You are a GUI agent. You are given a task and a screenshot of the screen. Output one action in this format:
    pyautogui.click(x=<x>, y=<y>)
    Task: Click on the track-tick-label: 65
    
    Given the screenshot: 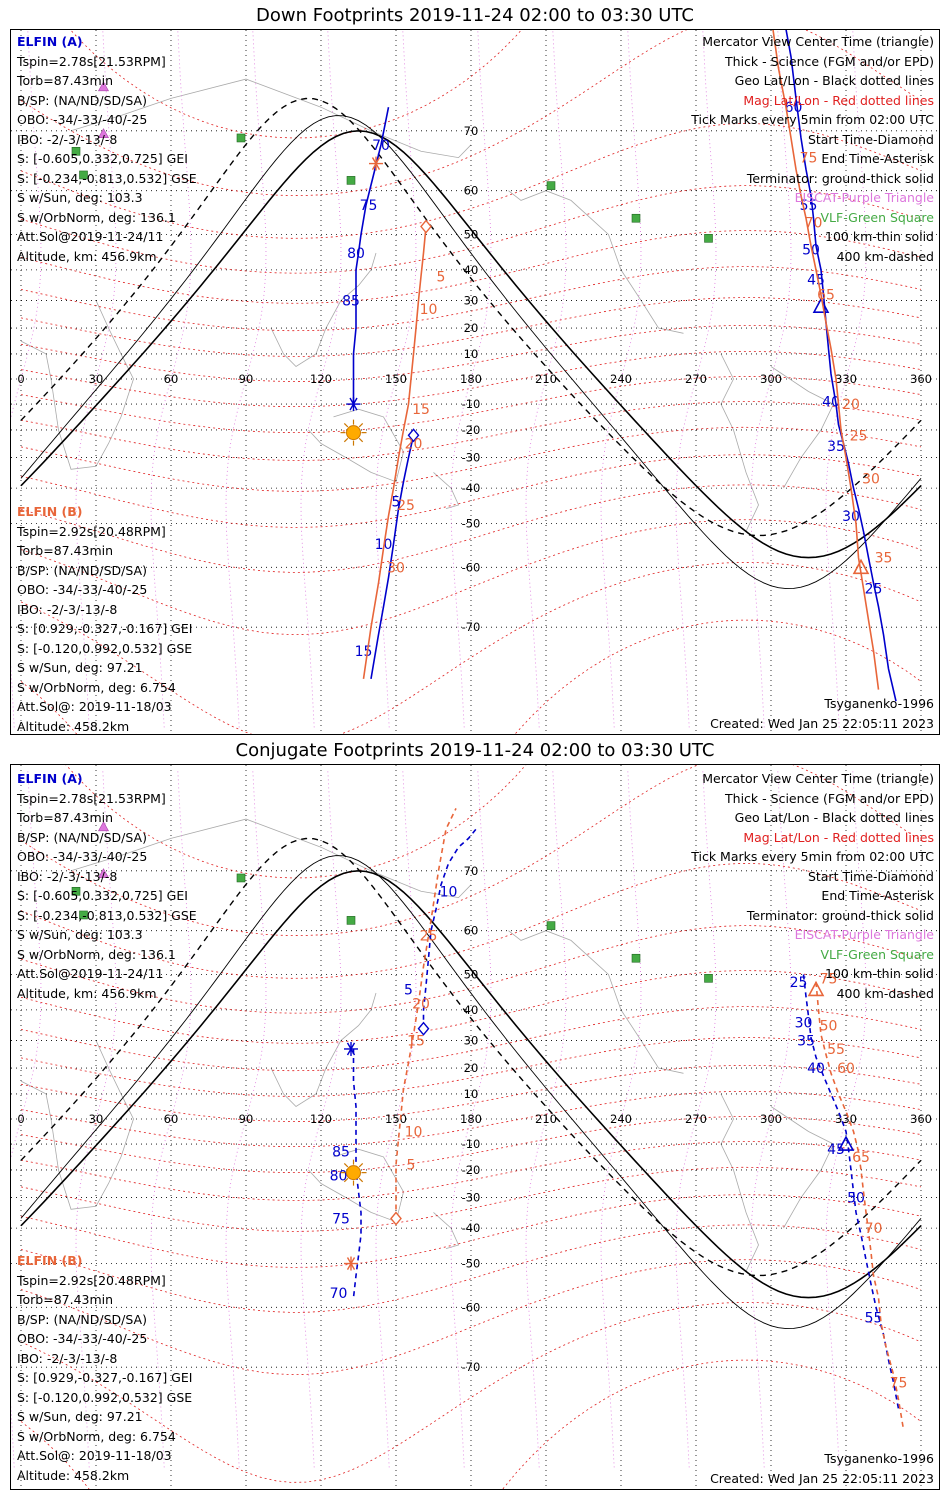 What is the action you would take?
    pyautogui.click(x=826, y=296)
    